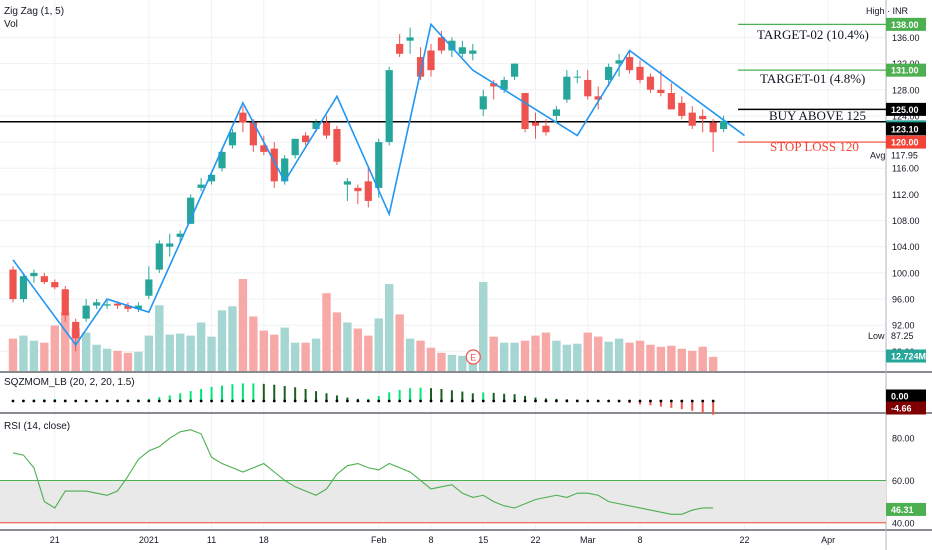 The height and width of the screenshot is (550, 932). What do you see at coordinates (903, 300) in the screenshot?
I see `price-tick-label: 96.00` at bounding box center [903, 300].